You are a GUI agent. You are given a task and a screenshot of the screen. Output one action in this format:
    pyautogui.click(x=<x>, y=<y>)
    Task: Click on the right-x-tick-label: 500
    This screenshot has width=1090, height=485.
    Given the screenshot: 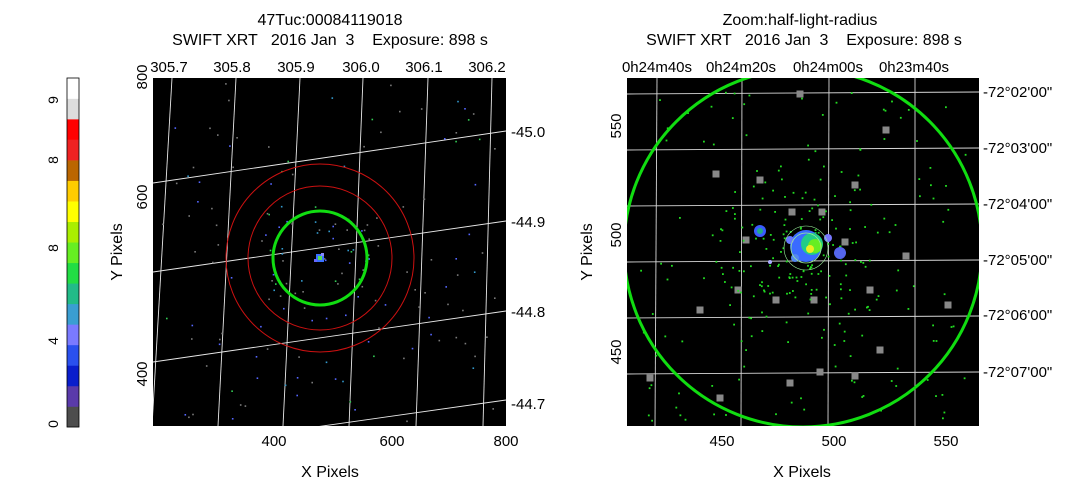 What is the action you would take?
    pyautogui.click(x=833, y=441)
    